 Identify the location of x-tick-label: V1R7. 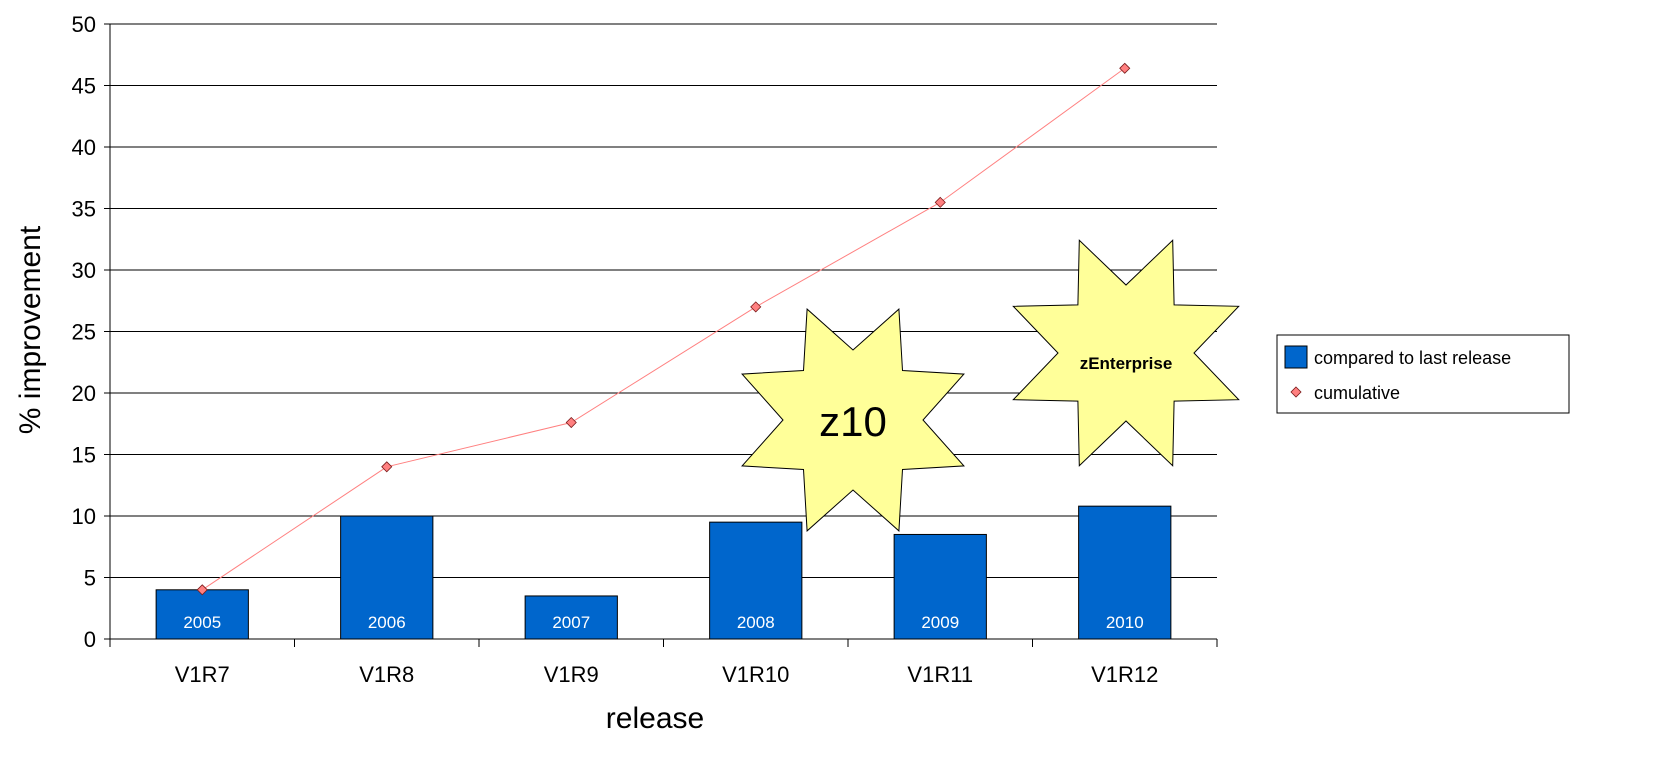
(202, 674).